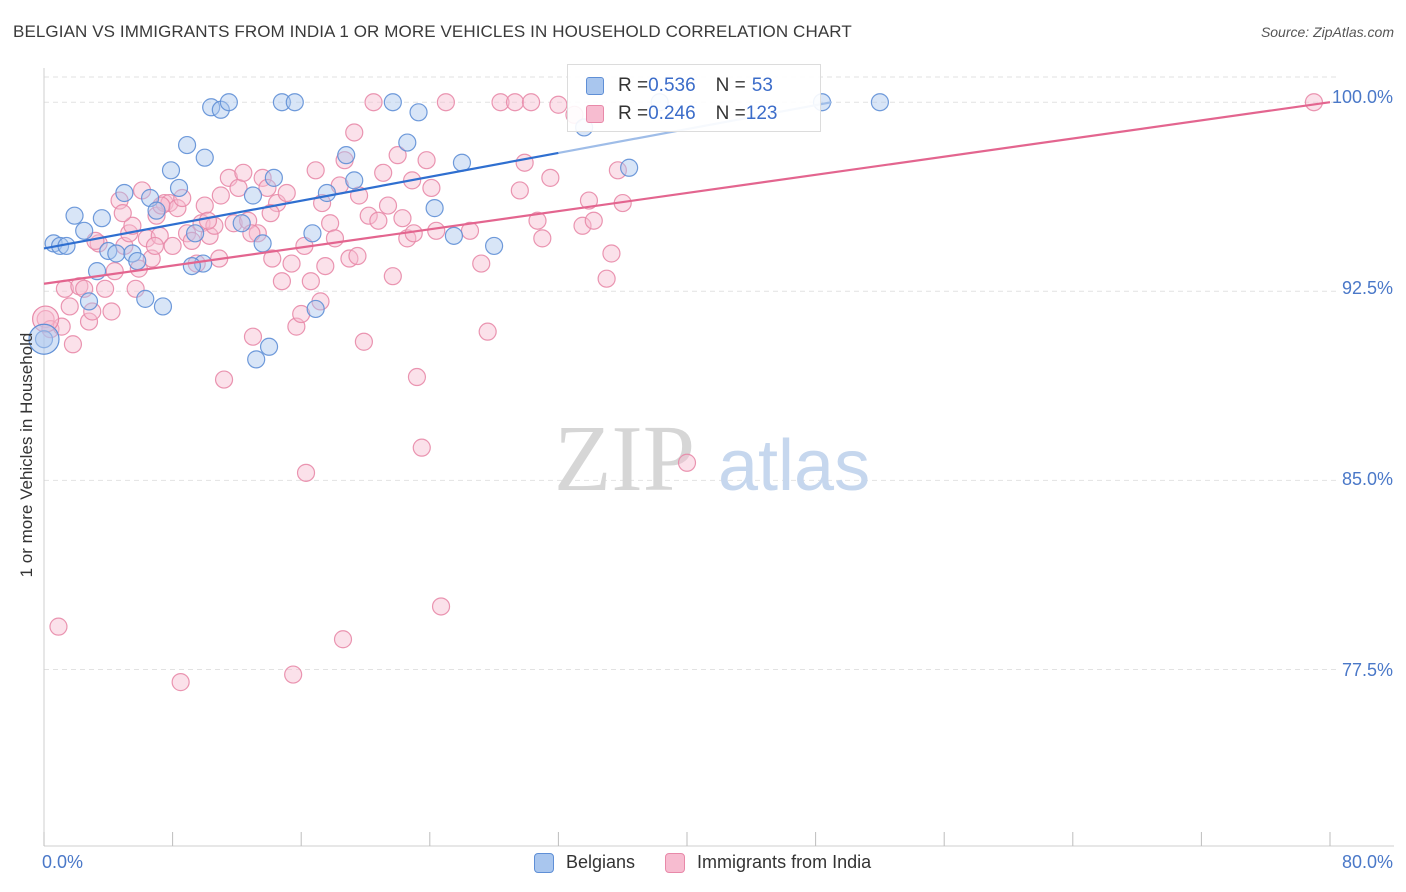 The width and height of the screenshot is (1406, 892). Describe the element at coordinates (794, 466) in the screenshot. I see `watermark-atlas: atlas` at that location.